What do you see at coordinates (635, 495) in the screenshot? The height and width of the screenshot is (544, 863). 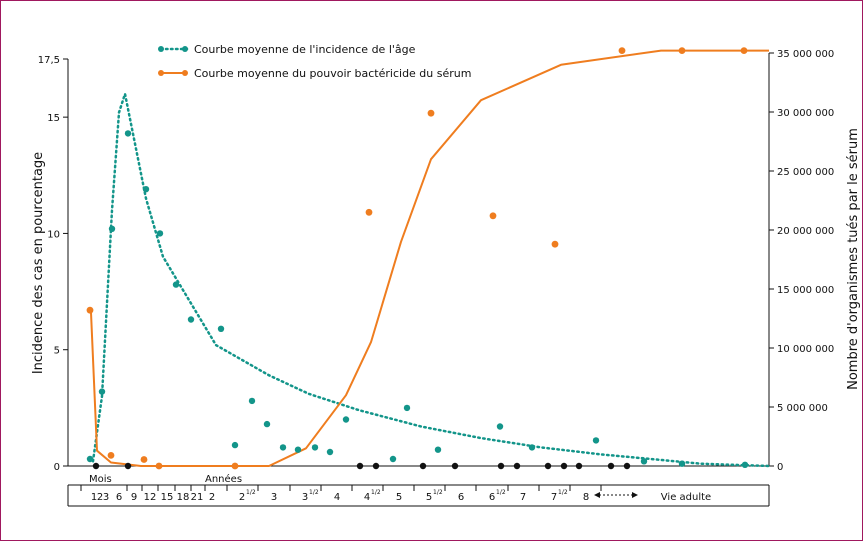 I see `adult-arrow-head-right` at bounding box center [635, 495].